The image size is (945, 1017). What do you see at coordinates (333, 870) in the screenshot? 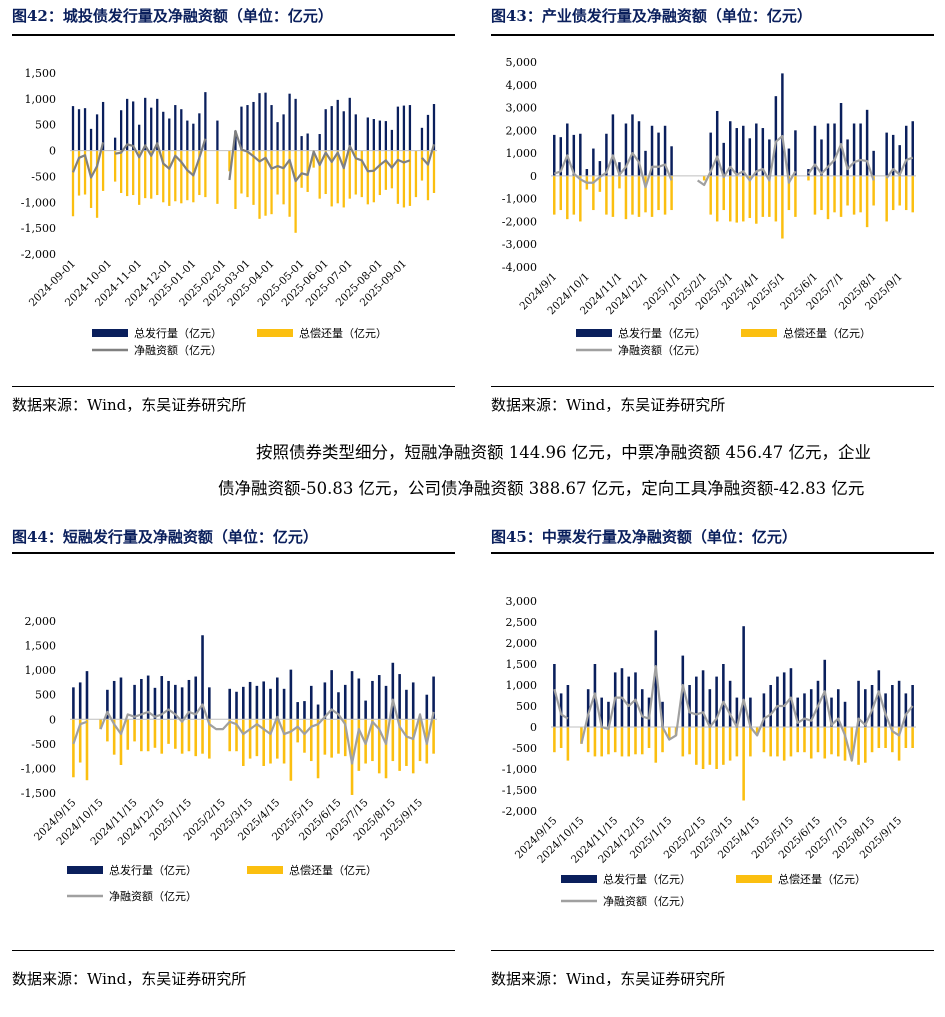
I see `legend-label-repayment: 总偿还量（亿元）` at bounding box center [333, 870].